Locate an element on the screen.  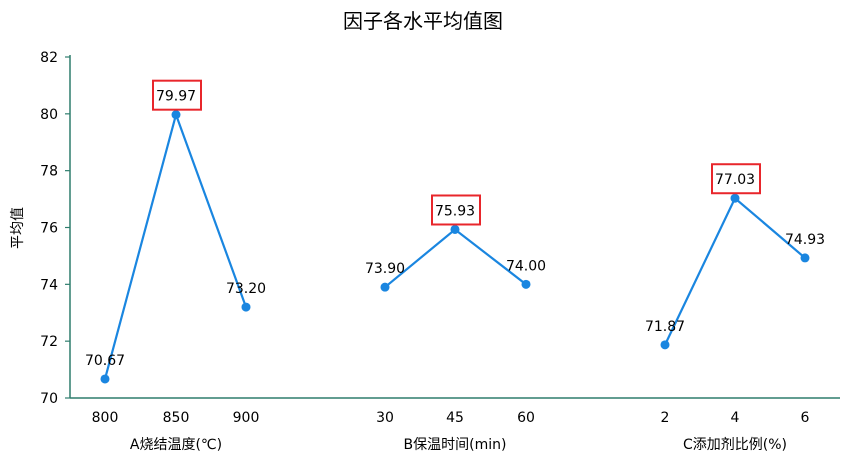
y-tick-label: 82 is located at coordinates (49, 58).